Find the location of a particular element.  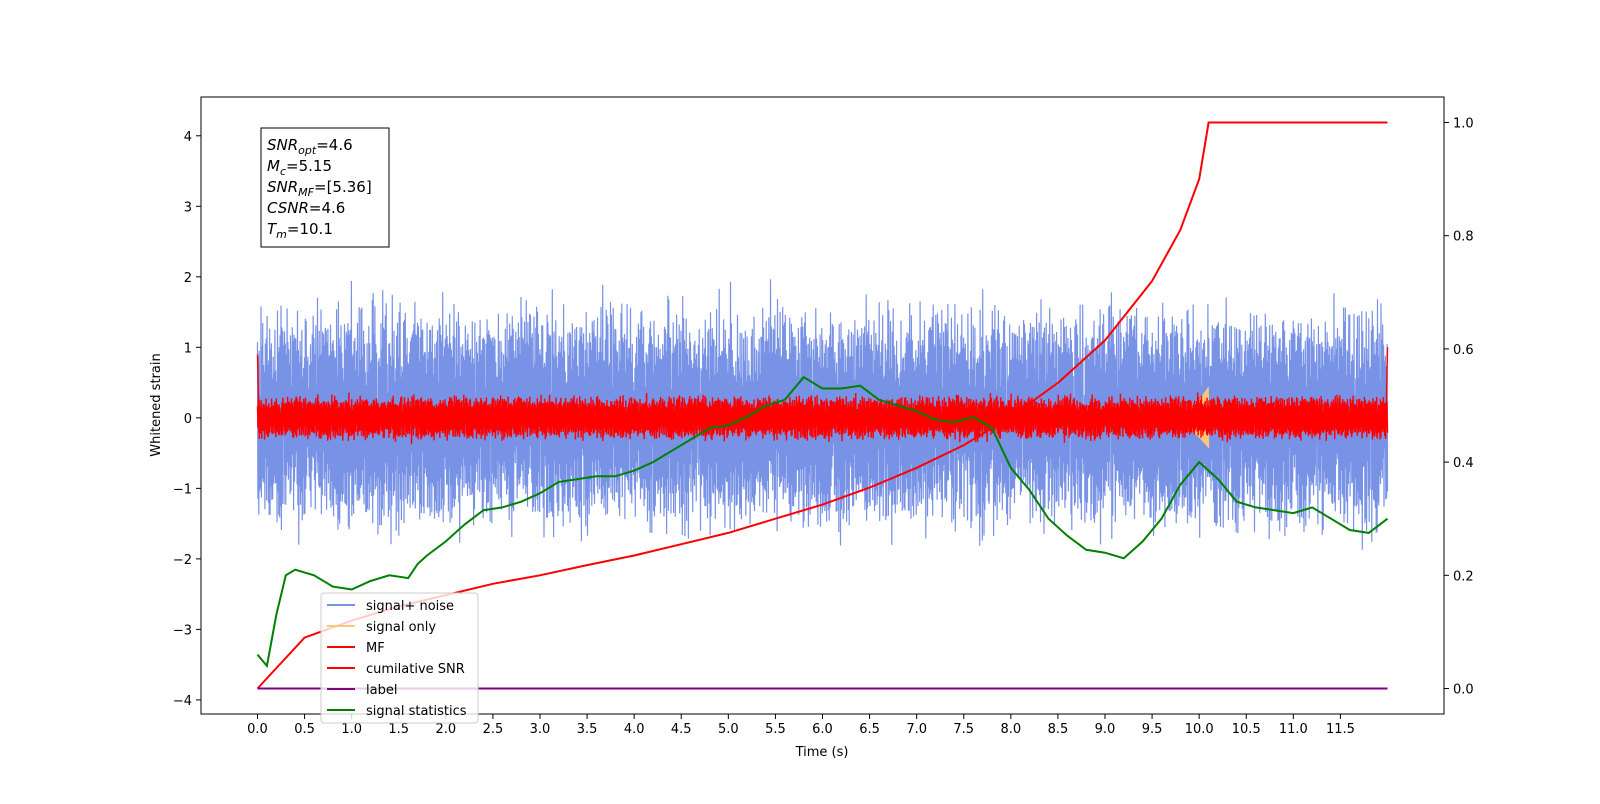

x-tick-label: 4.5 is located at coordinates (681, 729).